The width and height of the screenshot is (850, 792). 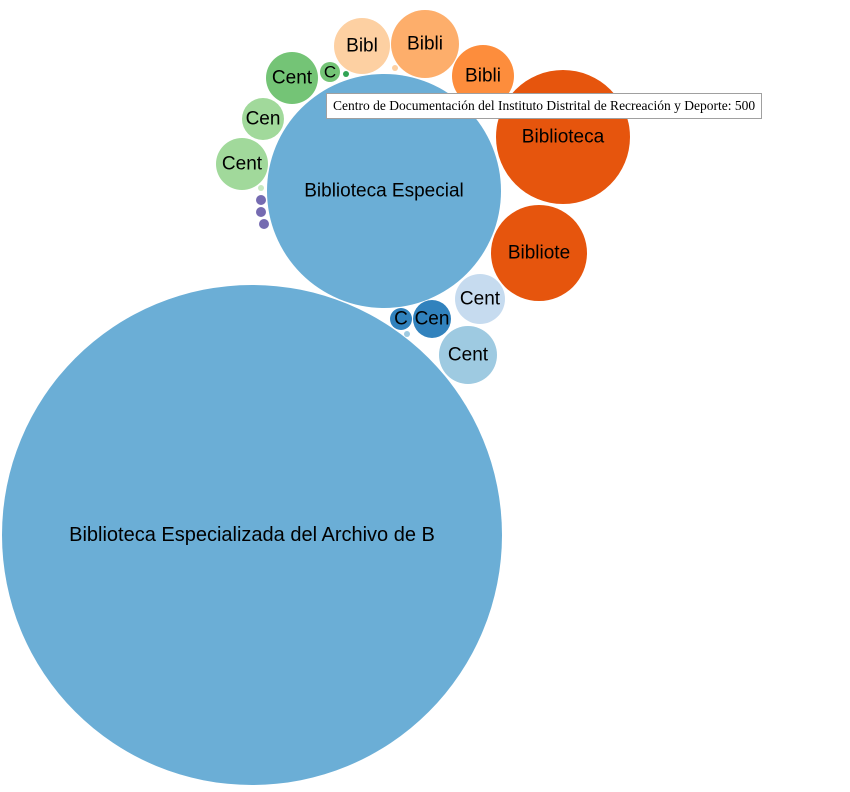 I want to click on bubble-label: Bibl, so click(x=362, y=46).